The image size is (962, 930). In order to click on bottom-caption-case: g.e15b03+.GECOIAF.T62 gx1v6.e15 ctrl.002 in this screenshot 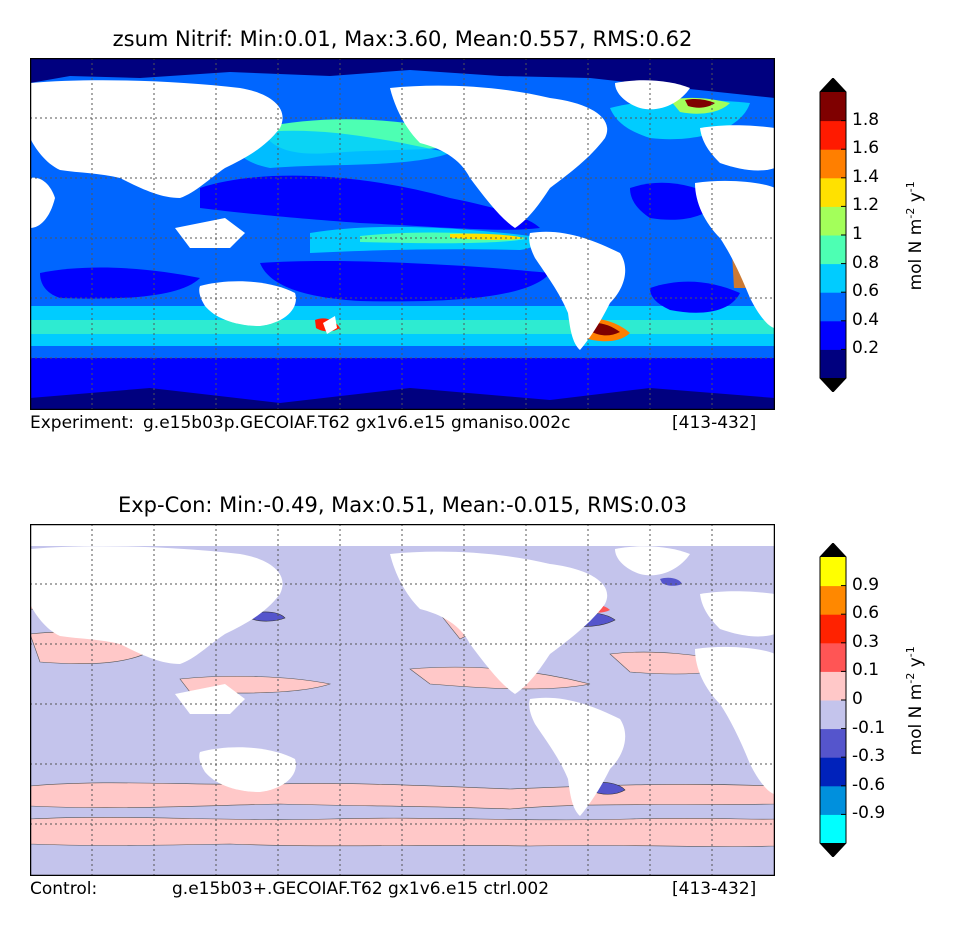, I will do `click(361, 889)`.